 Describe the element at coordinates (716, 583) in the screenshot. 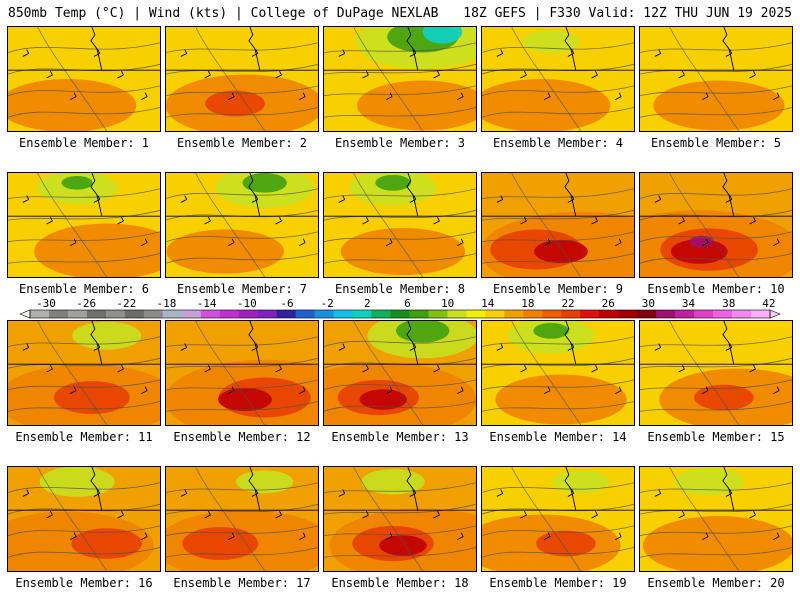

I see `ensemble-member-label: Ensemble Member: 20` at that location.